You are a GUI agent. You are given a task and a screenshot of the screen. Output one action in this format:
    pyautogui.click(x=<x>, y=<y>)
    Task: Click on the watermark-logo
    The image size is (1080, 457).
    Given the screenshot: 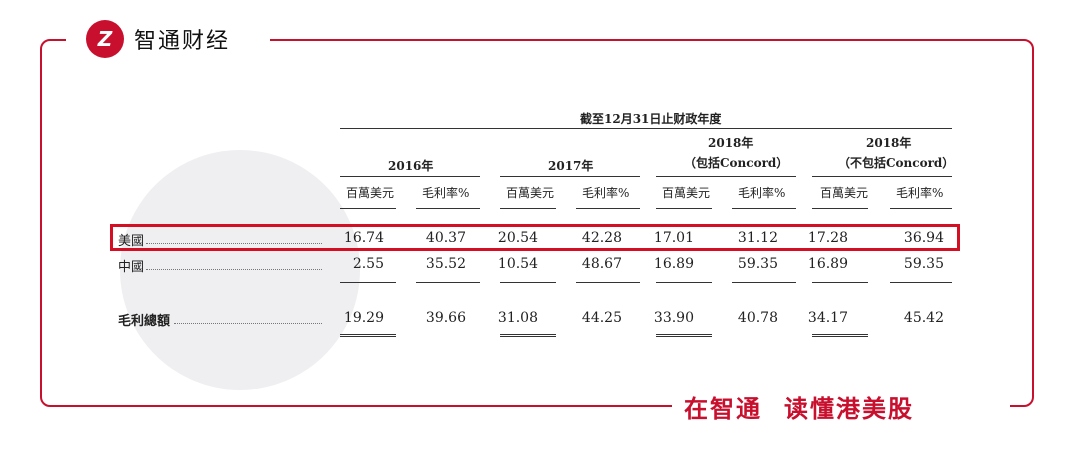 What is the action you would take?
    pyautogui.click(x=240, y=270)
    